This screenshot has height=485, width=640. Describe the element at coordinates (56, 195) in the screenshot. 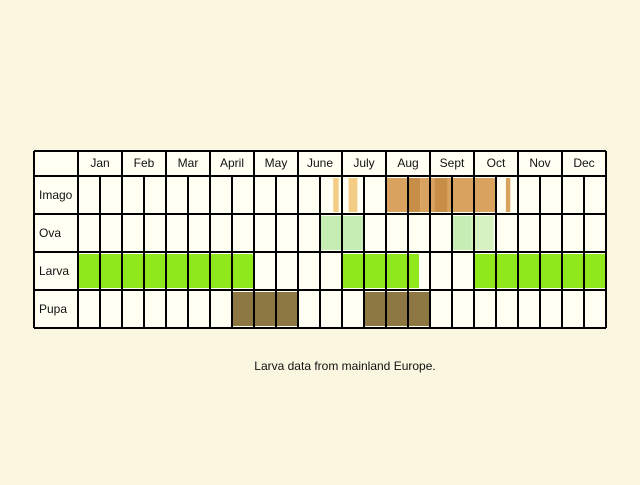

I see `row-label-imago: Imago` at that location.